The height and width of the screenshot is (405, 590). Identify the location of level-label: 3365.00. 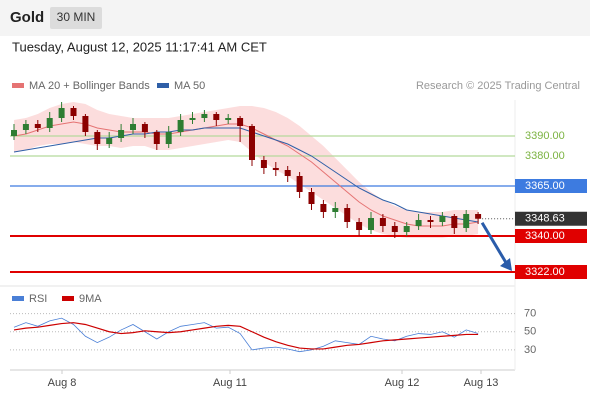
(545, 186).